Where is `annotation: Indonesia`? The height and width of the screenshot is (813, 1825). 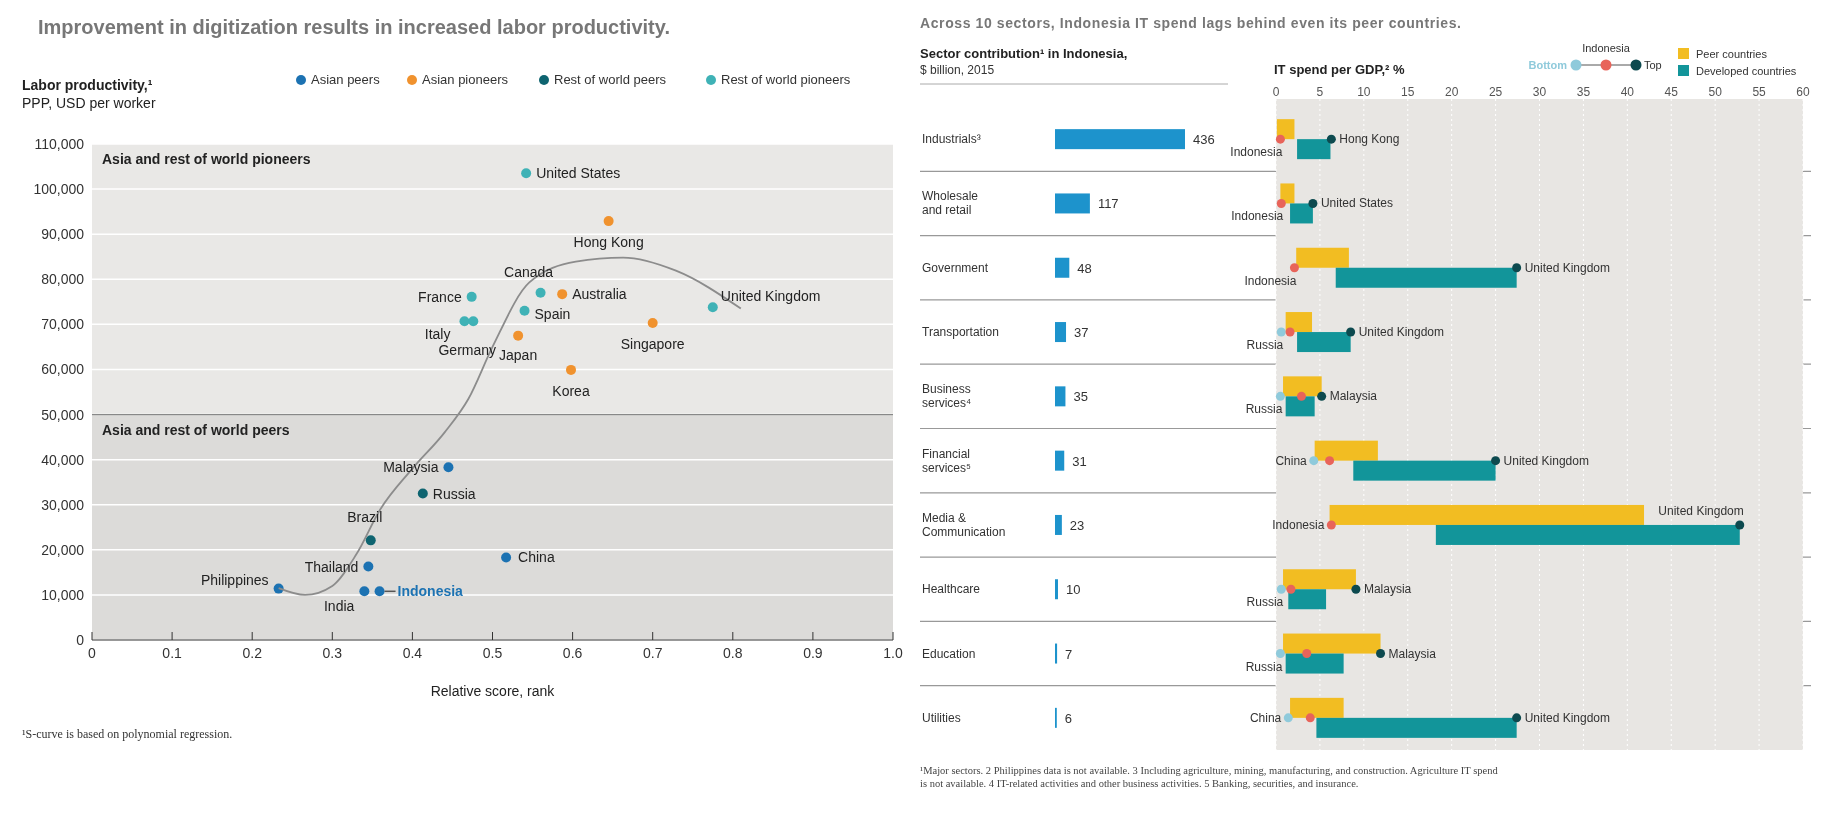
annotation: Indonesia is located at coordinates (430, 591).